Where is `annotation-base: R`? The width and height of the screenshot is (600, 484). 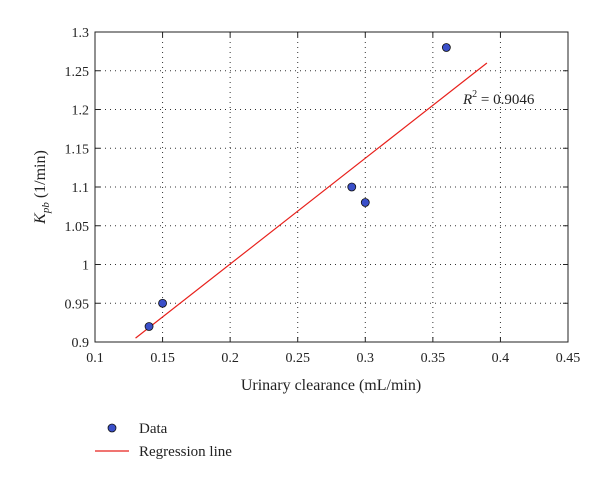
annotation-base: R is located at coordinates (467, 100).